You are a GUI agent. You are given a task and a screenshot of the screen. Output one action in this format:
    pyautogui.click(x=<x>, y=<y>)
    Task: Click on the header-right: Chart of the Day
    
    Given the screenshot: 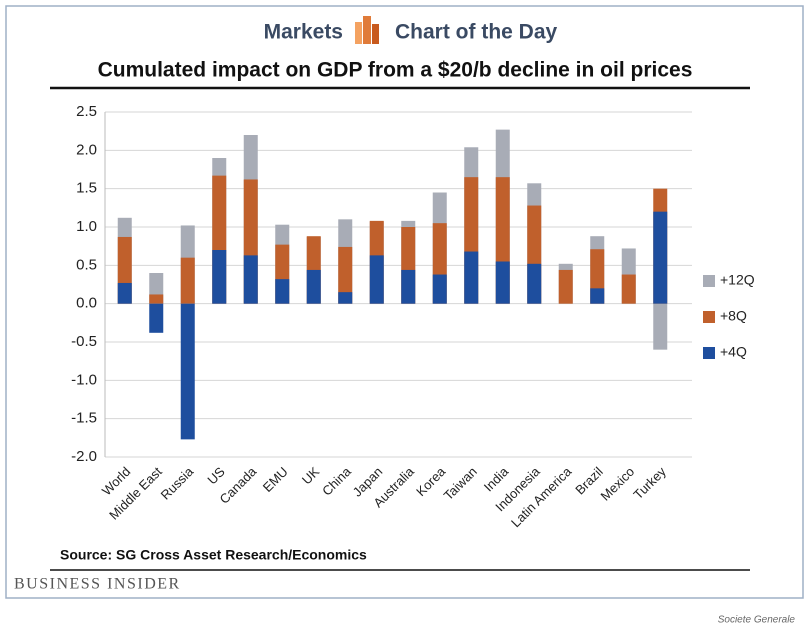 What is the action you would take?
    pyautogui.click(x=476, y=32)
    